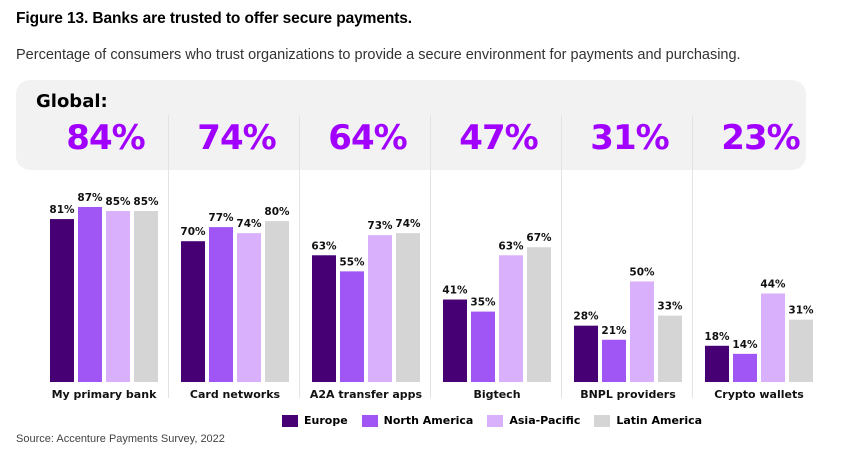  Describe the element at coordinates (759, 339) in the screenshot. I see `bar-group-crypto-wallets: 18%14% 44% 31% Crypto wallets` at that location.